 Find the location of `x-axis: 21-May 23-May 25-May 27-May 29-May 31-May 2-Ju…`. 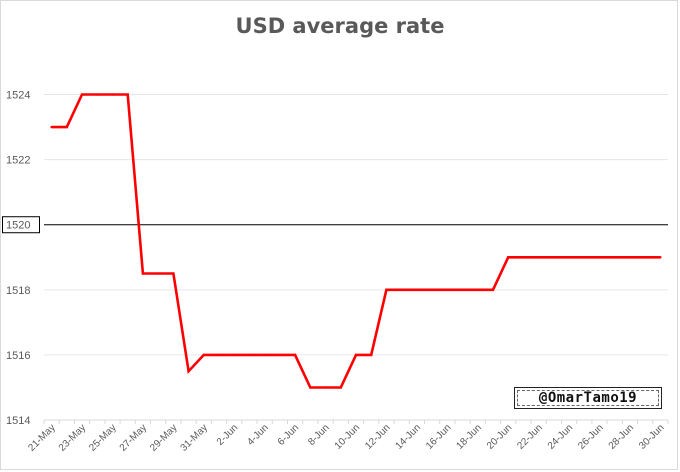

x-axis: 21-May 23-May 25-May 27-May 29-May 31-May 2-Ju… is located at coordinates (347, 437).